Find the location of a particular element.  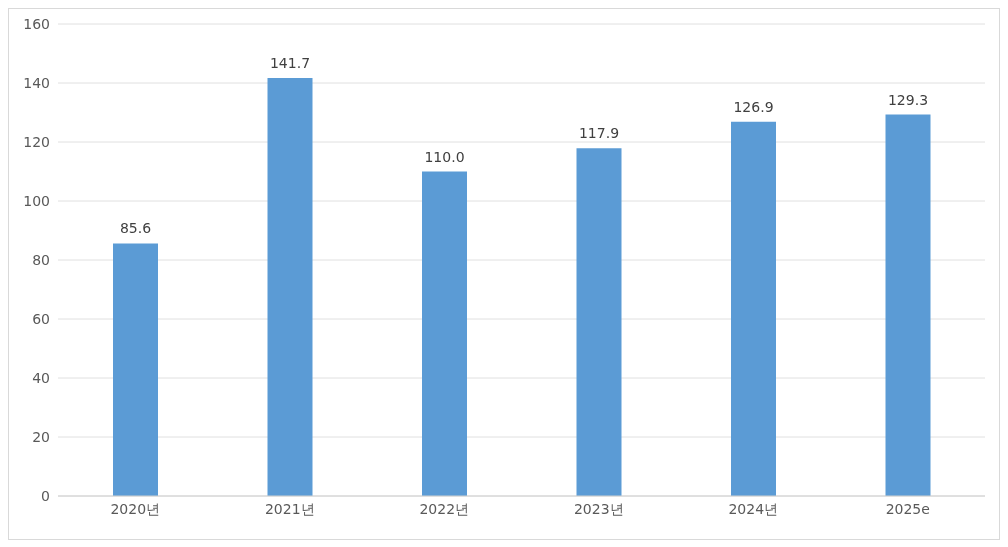

x-tick-label: 2021년 is located at coordinates (289, 508).